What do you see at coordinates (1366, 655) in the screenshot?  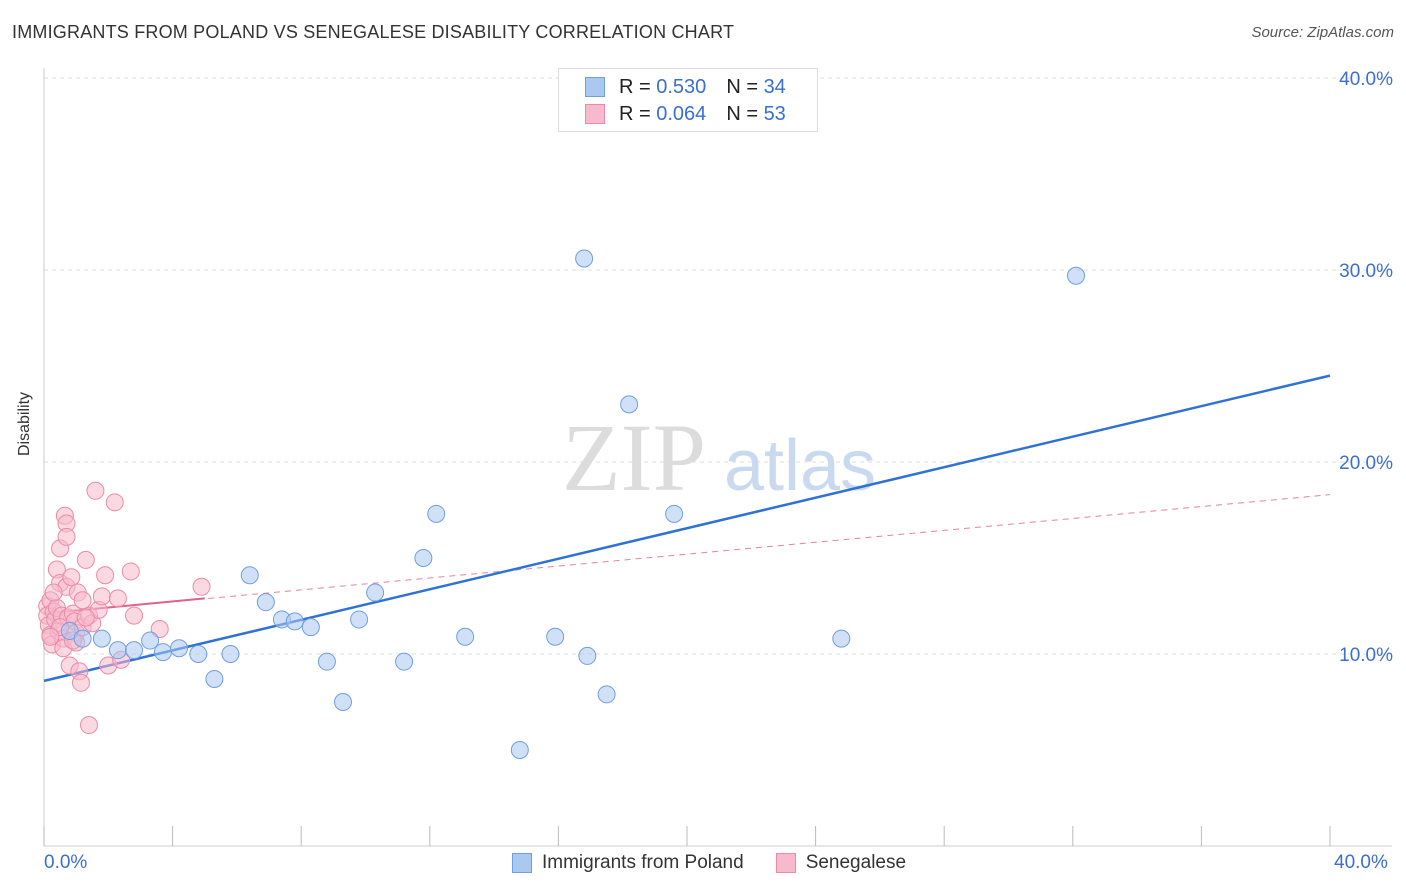 I see `y-tick-label: 10.0%` at bounding box center [1366, 655].